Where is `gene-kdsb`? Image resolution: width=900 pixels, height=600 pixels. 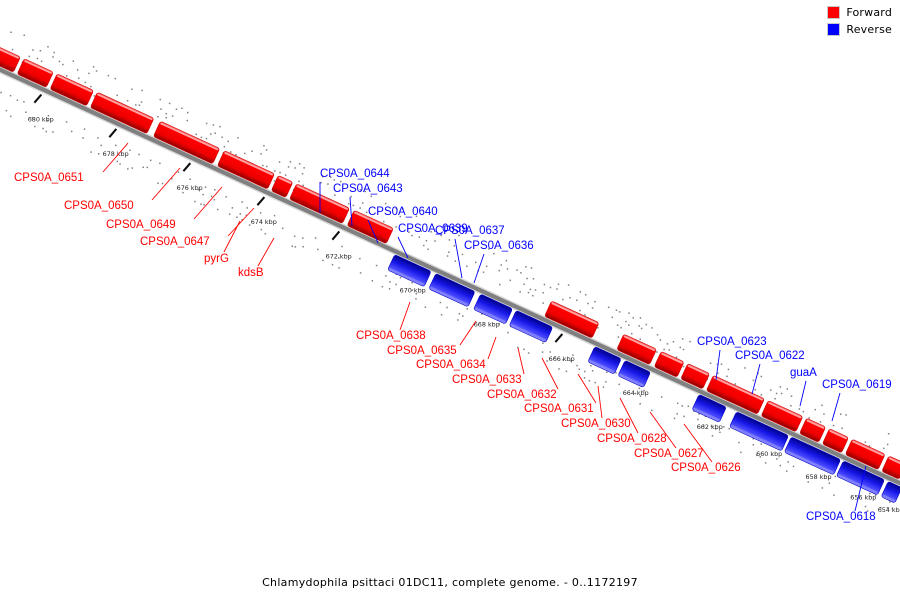
gene-kdsb is located at coordinates (370, 227).